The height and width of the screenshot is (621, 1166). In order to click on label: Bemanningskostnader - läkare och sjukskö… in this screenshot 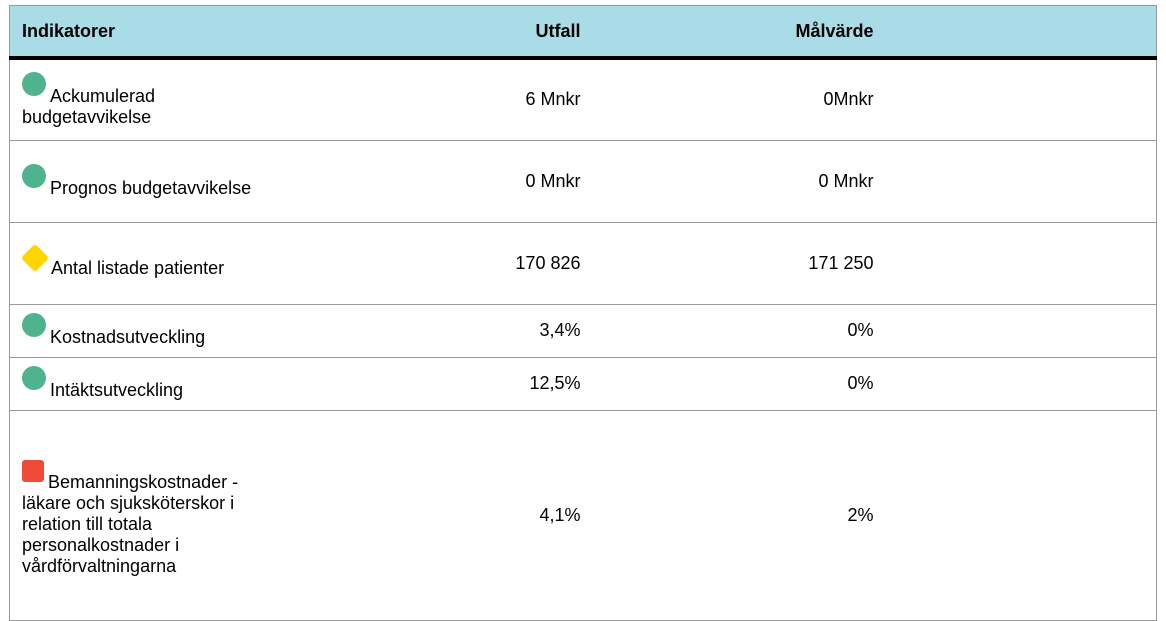, I will do `click(130, 523)`.